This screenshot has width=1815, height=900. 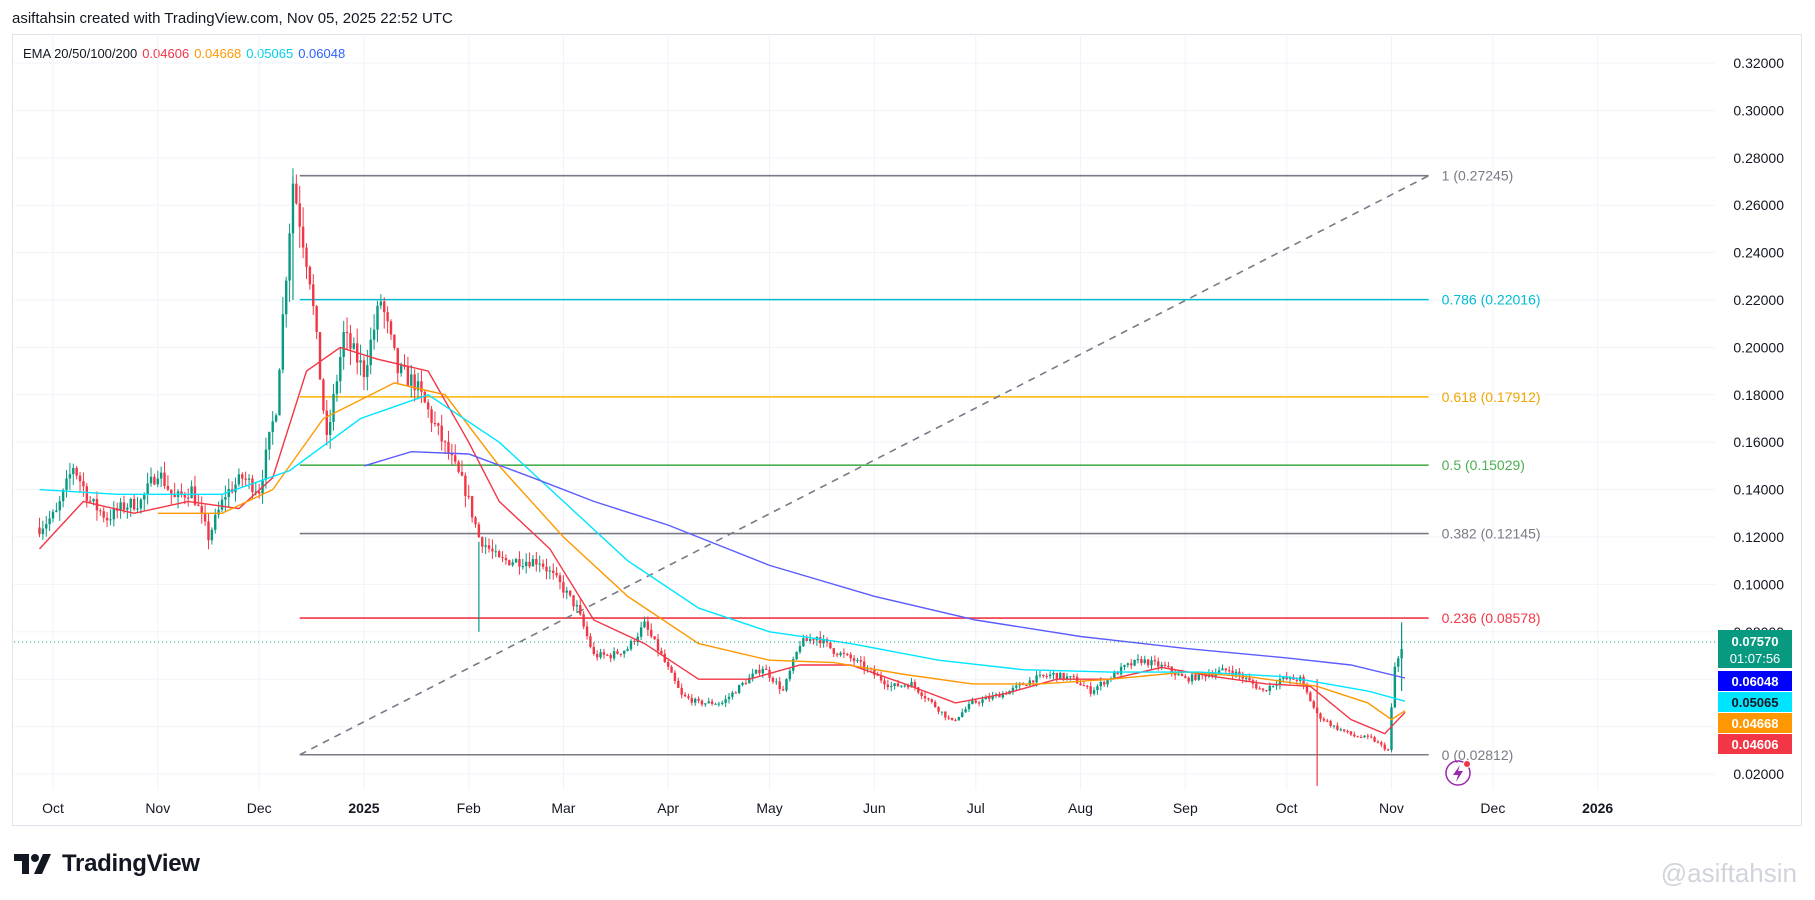 I want to click on tradingview-logo-icon, so click(x=32, y=864).